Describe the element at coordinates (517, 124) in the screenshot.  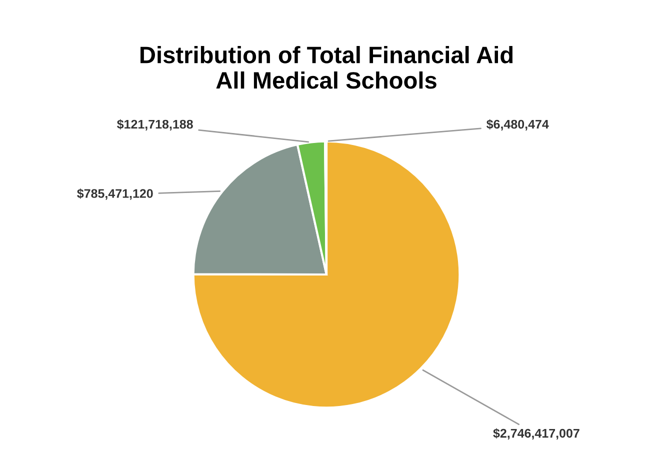
I see `data-label: $6,480,474` at that location.